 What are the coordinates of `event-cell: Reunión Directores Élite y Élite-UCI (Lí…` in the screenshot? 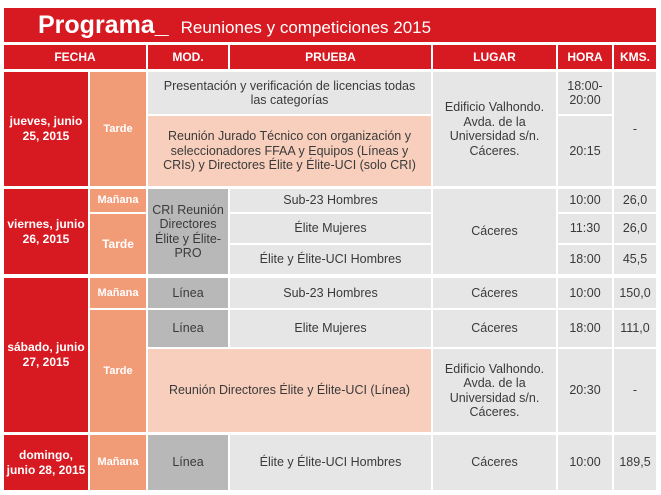 It's located at (289, 390).